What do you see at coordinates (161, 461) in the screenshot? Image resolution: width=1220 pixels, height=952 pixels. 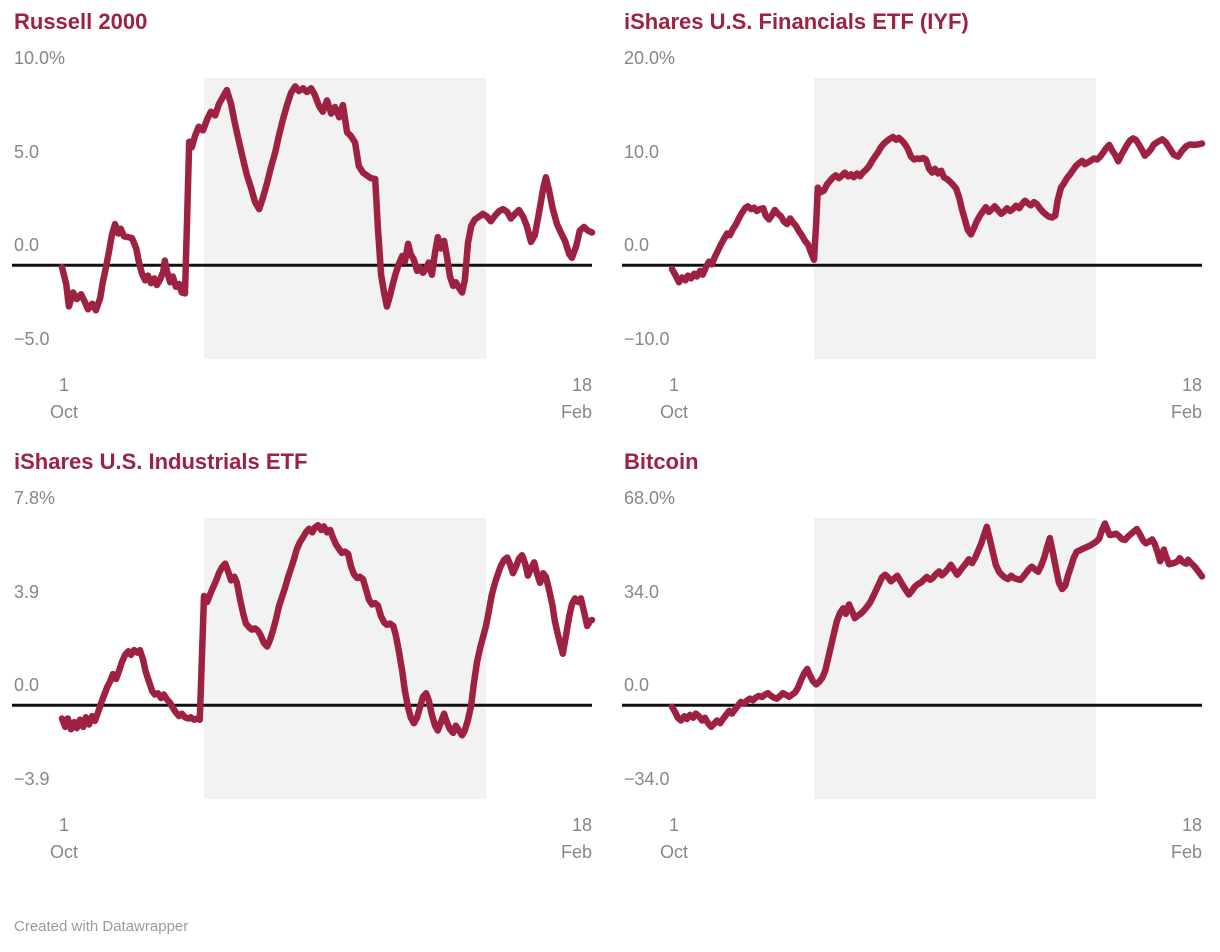 I see `chart-title: iShares U.S. Industrials ETF` at bounding box center [161, 461].